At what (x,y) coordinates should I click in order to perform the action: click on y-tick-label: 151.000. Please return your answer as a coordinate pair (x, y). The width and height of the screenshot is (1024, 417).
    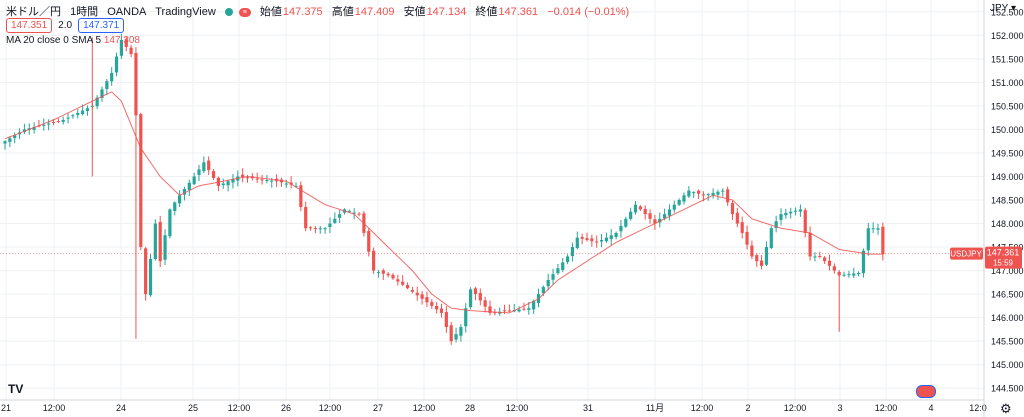
    Looking at the image, I should click on (1007, 83).